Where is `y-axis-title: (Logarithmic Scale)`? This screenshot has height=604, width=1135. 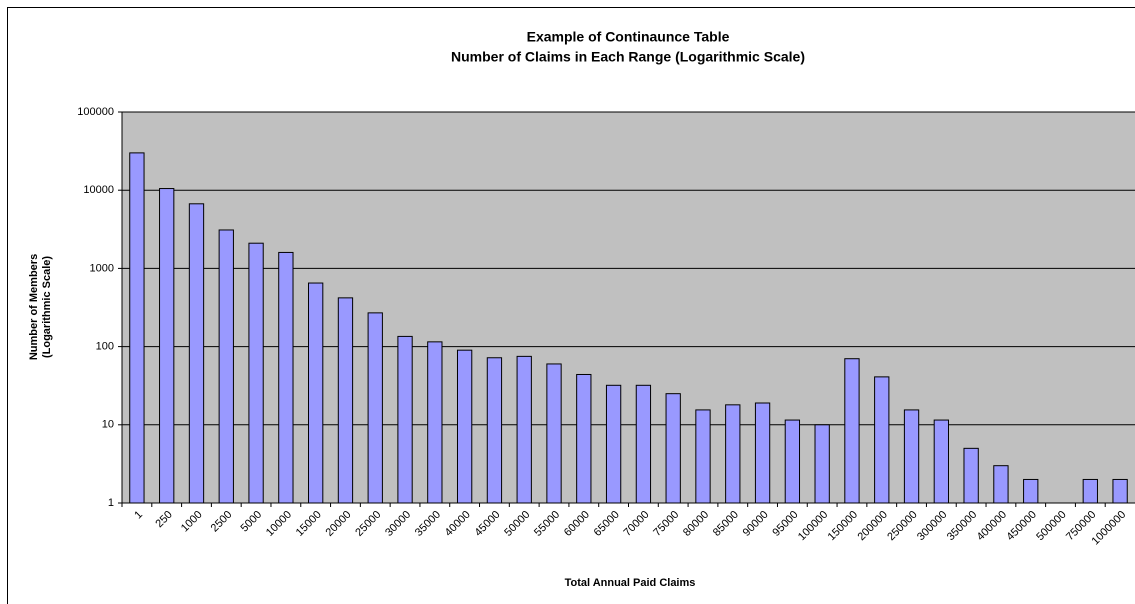 y-axis-title: (Logarithmic Scale) is located at coordinates (47, 307).